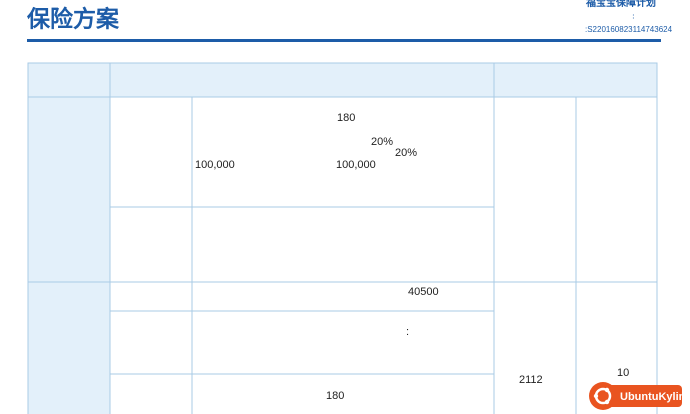 Image resolution: width=690 pixels, height=414 pixels. I want to click on watermark: UbuntuKylin, so click(637, 396).